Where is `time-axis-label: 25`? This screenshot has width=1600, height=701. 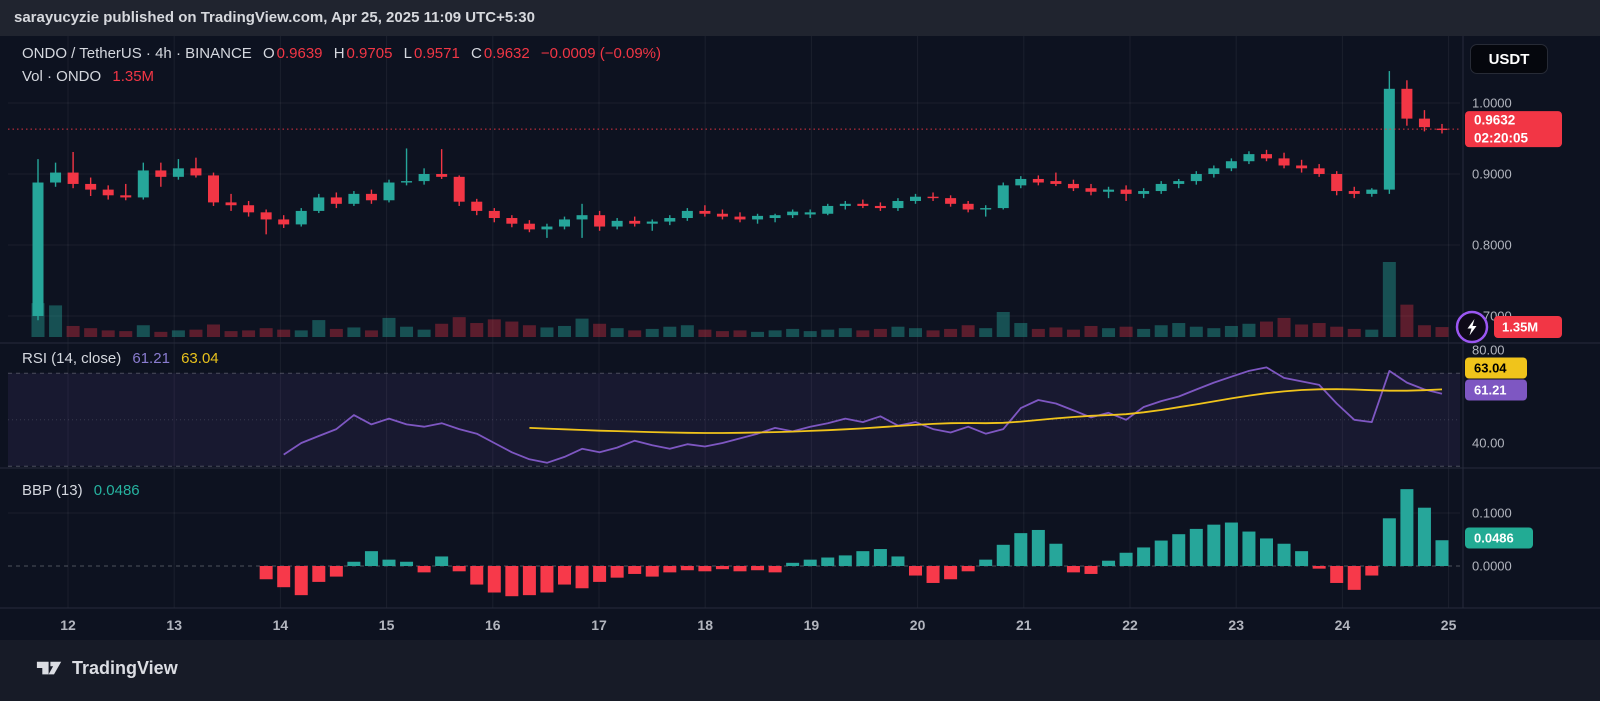 time-axis-label: 25 is located at coordinates (1449, 625).